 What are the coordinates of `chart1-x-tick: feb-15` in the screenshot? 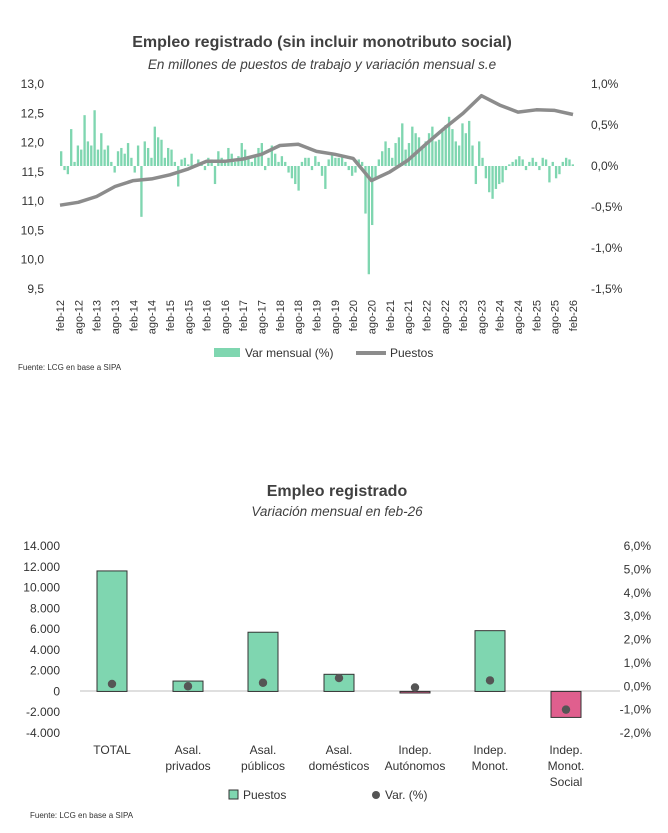 It's located at (171, 315).